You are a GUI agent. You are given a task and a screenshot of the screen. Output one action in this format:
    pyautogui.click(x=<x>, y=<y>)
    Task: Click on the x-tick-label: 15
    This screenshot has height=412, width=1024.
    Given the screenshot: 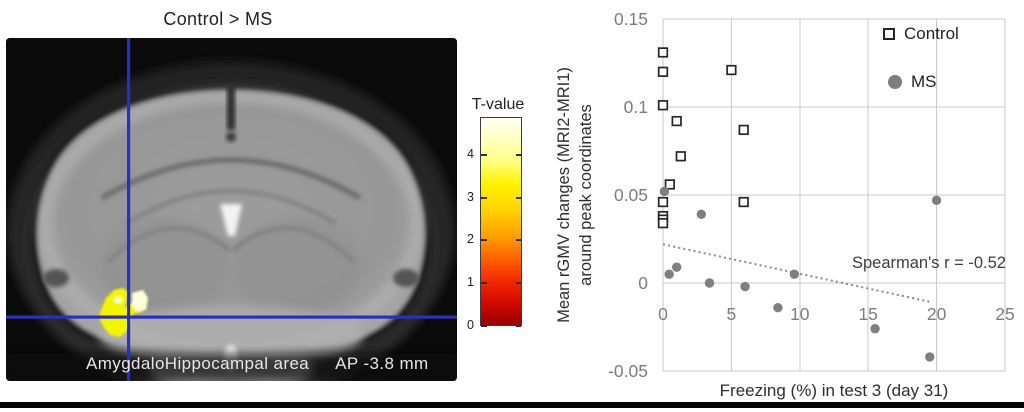 What is the action you would take?
    pyautogui.click(x=868, y=314)
    